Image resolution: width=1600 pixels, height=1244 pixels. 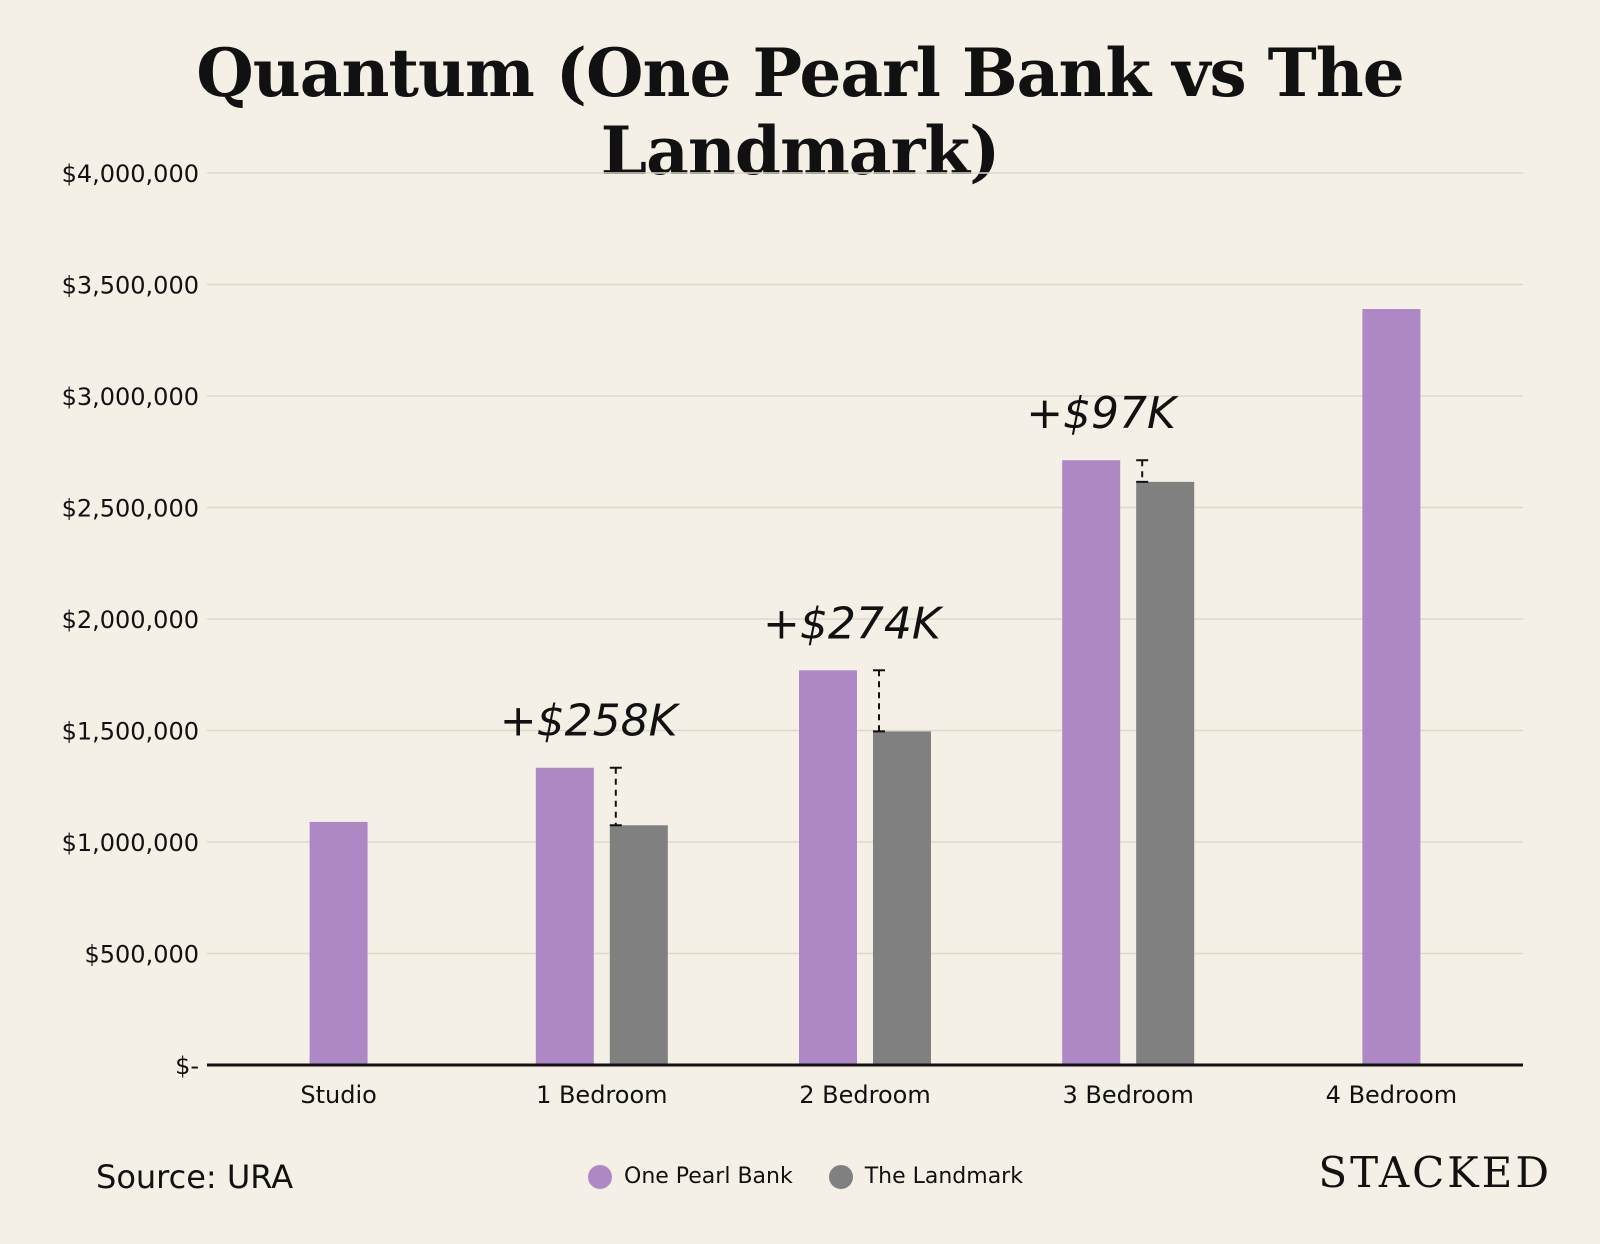 What do you see at coordinates (338, 943) in the screenshot?
I see `bar-one-pearl-bank-studio` at bounding box center [338, 943].